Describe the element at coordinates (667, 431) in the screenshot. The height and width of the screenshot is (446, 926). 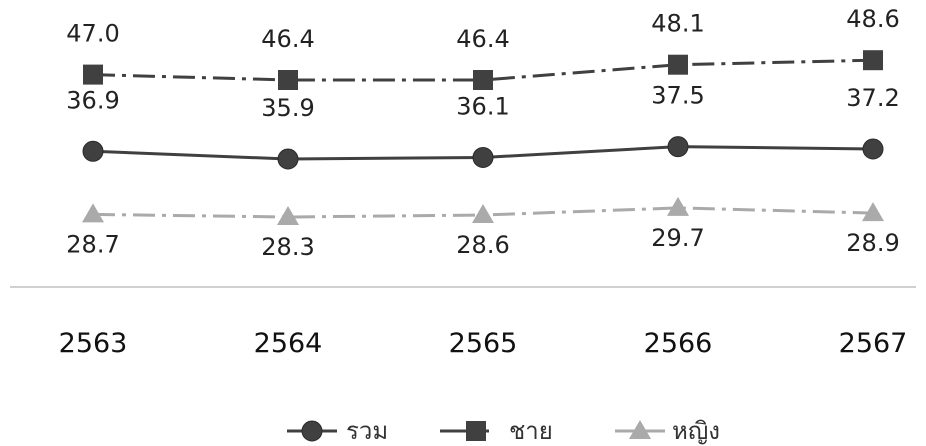
I see `legend-item-ying: หญิง` at that location.